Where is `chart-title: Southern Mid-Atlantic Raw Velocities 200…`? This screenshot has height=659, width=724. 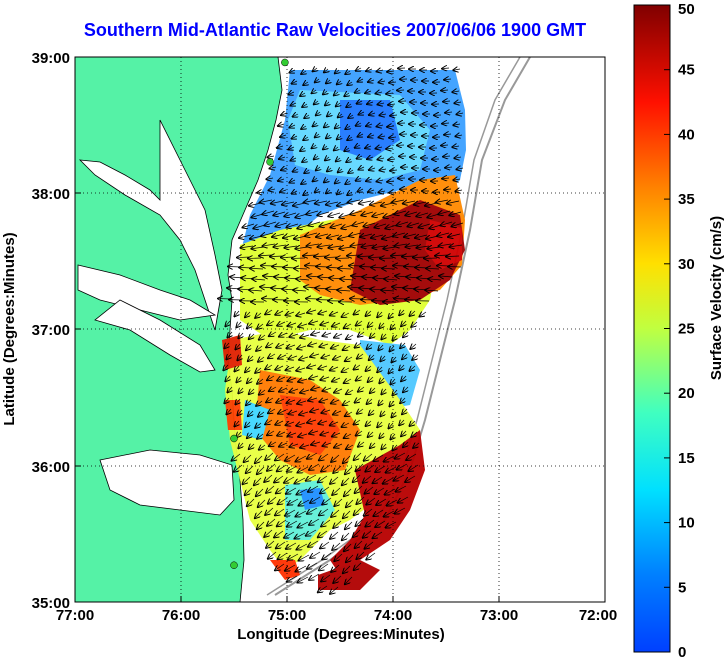 chart-title: Southern Mid-Atlantic Raw Velocities 200… is located at coordinates (335, 30).